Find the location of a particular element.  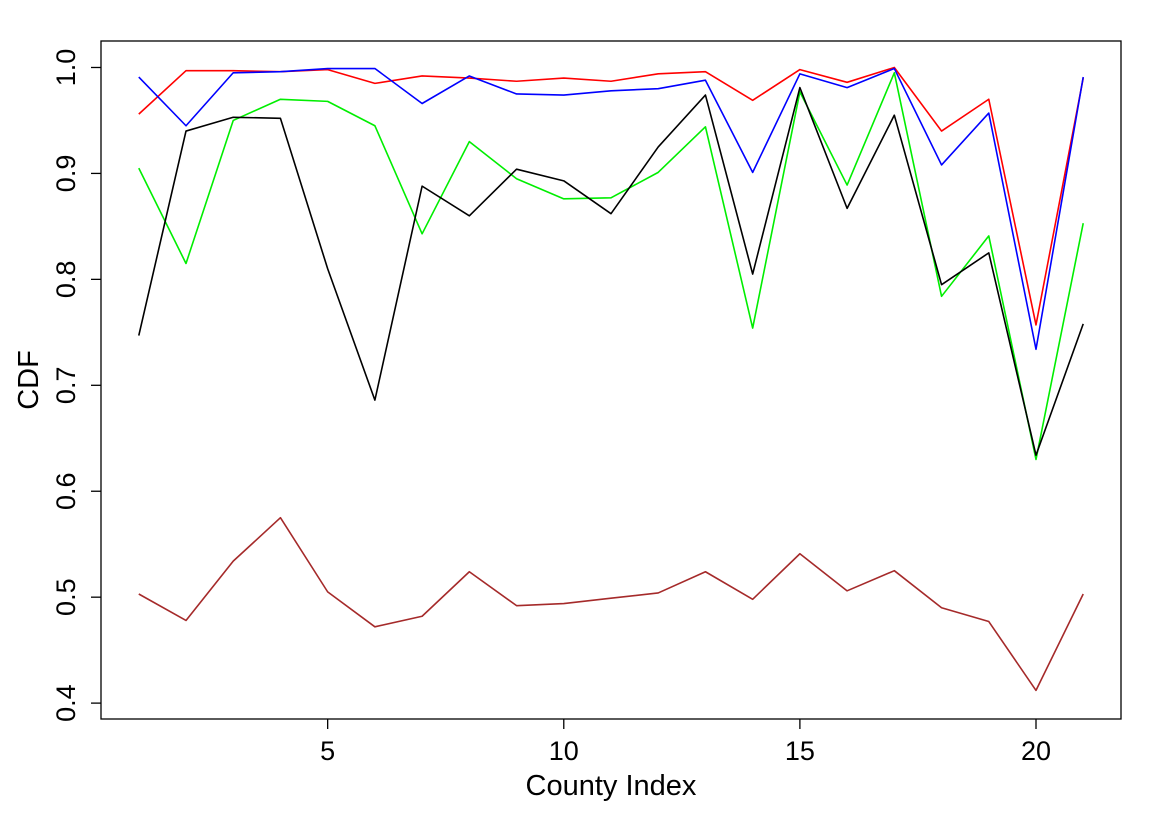

x-tick-label: 15 is located at coordinates (800, 751).